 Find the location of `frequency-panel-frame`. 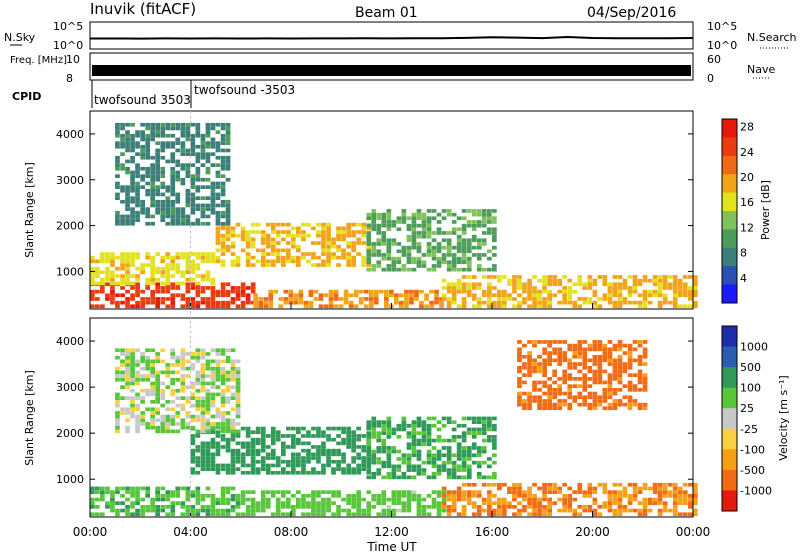

frequency-panel-frame is located at coordinates (391, 66).